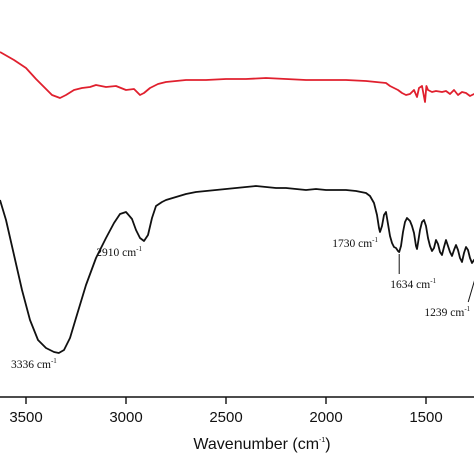 The width and height of the screenshot is (474, 474). What do you see at coordinates (261, 444) in the screenshot?
I see `x-axis-title: Wavenumber (cm-1)` at bounding box center [261, 444].